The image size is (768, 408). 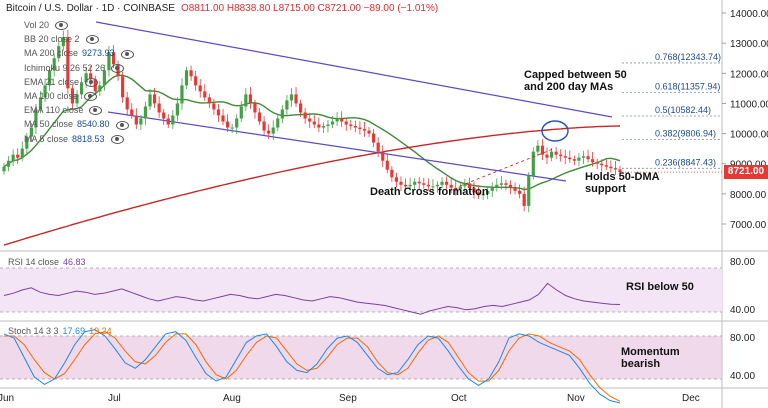 I want to click on time-axis: Jun Jul Aug Sep Oct Nov Dec, so click(x=350, y=398).